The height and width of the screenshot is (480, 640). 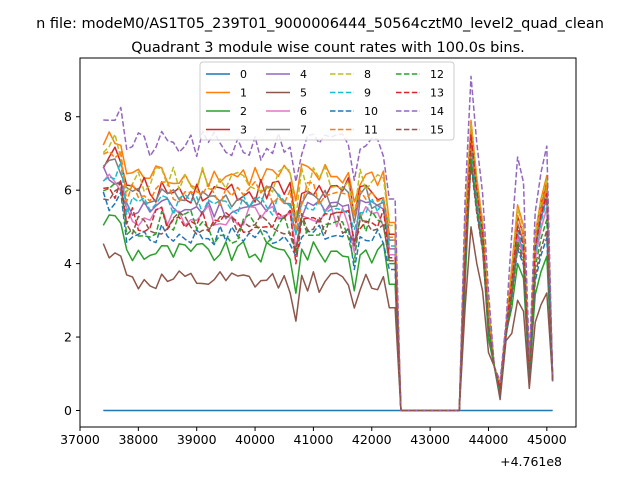 I want to click on x-tick-label: 41000, so click(x=314, y=439).